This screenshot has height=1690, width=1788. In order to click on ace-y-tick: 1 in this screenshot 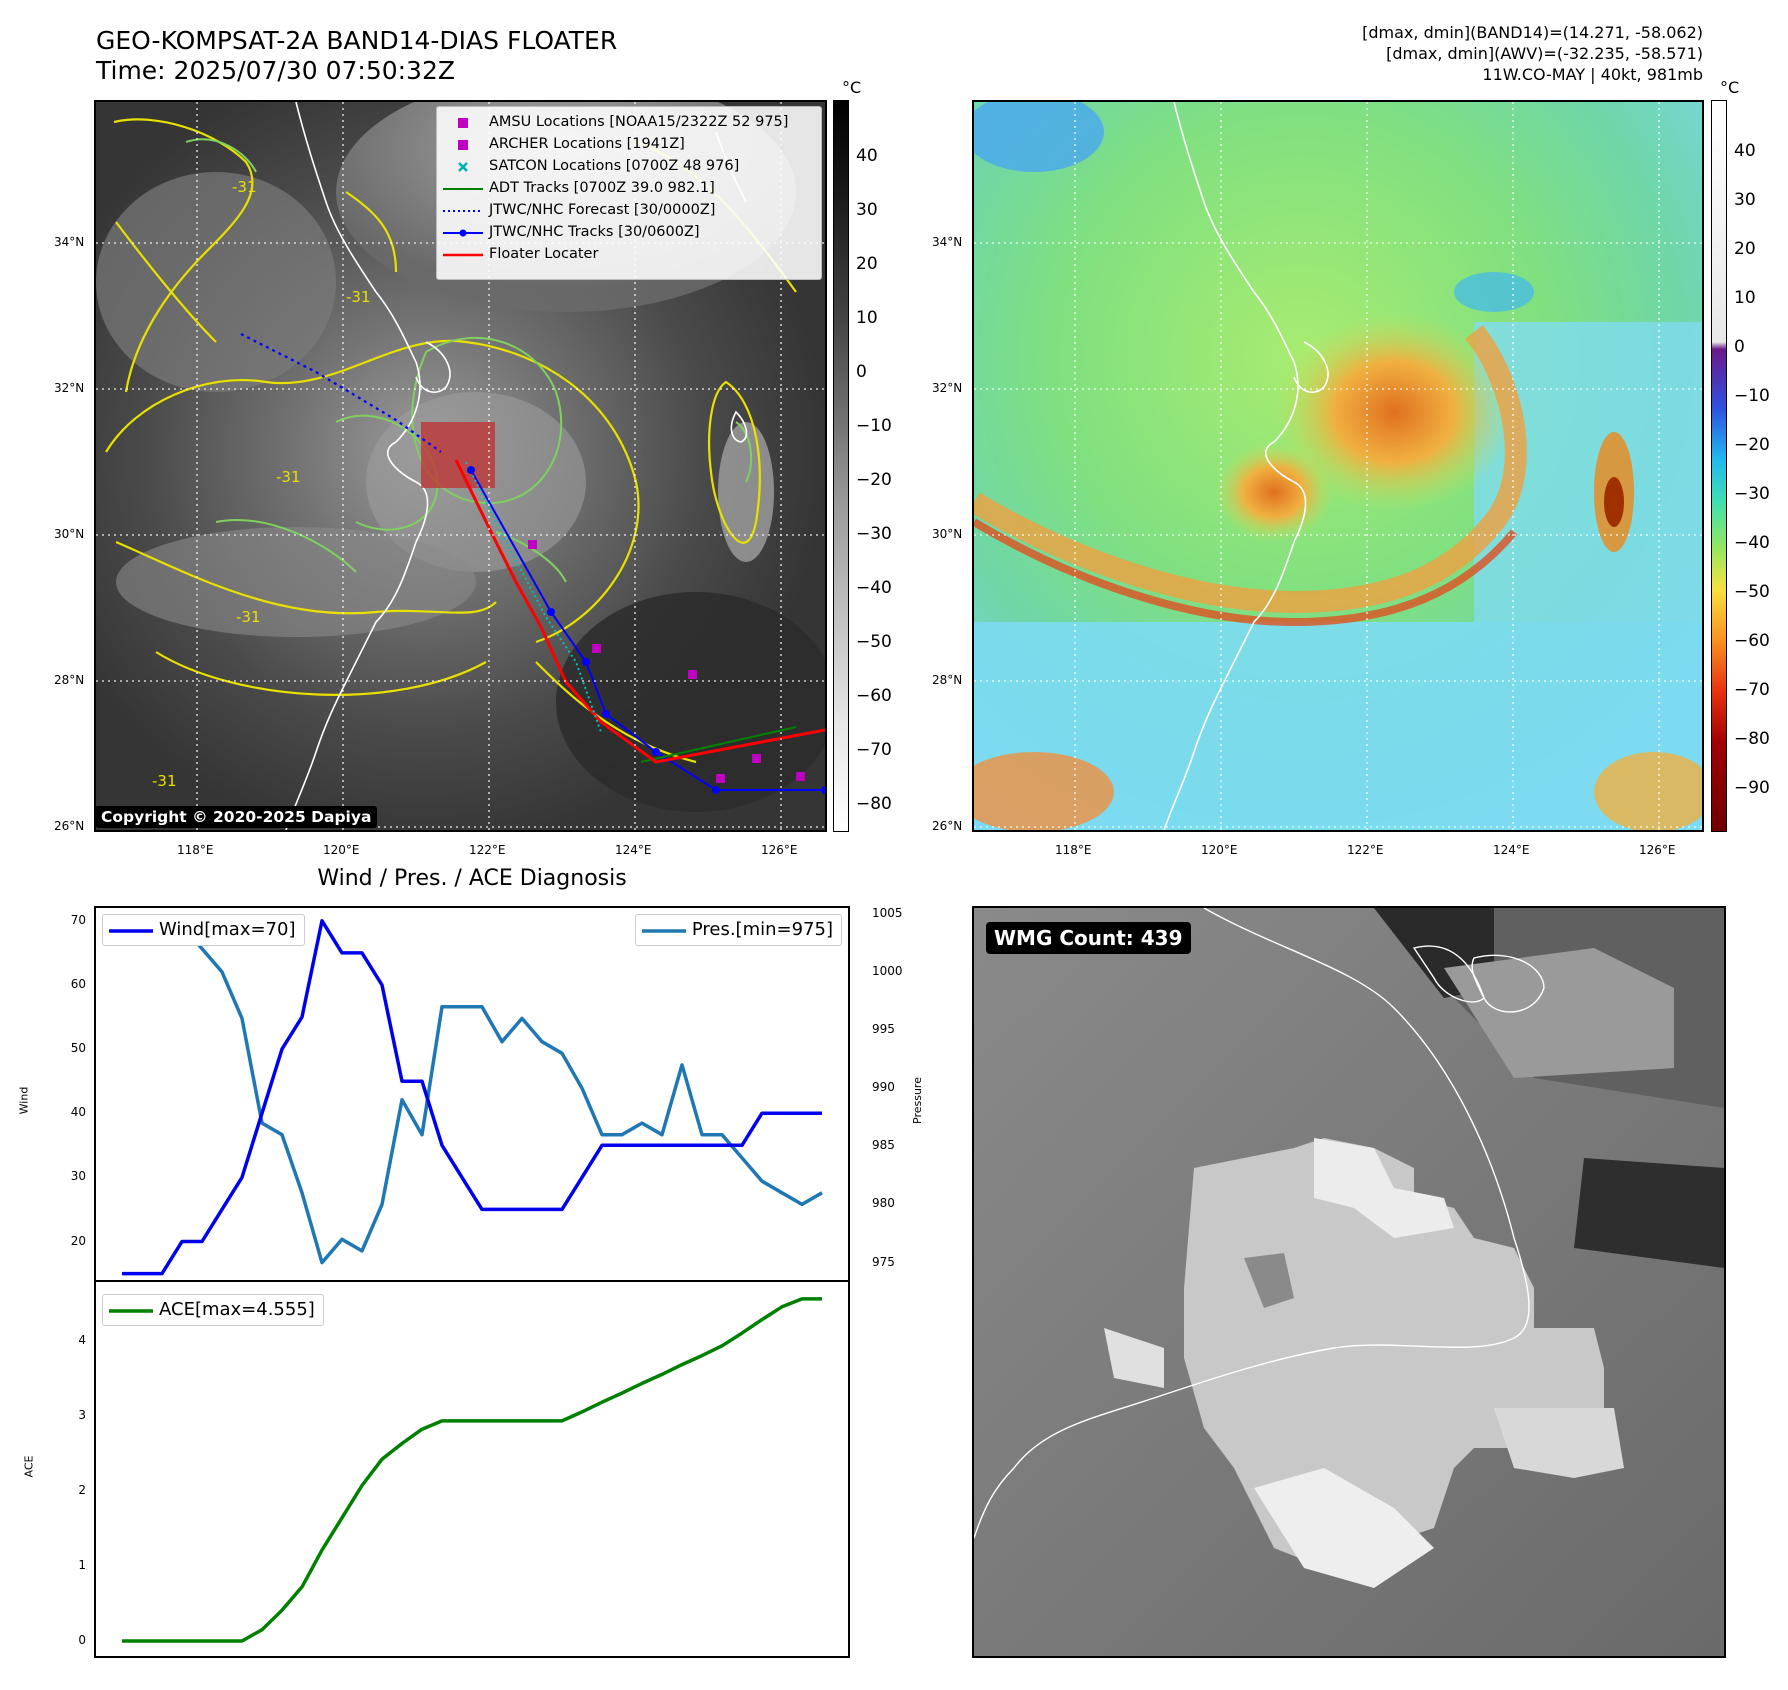, I will do `click(82, 1564)`.